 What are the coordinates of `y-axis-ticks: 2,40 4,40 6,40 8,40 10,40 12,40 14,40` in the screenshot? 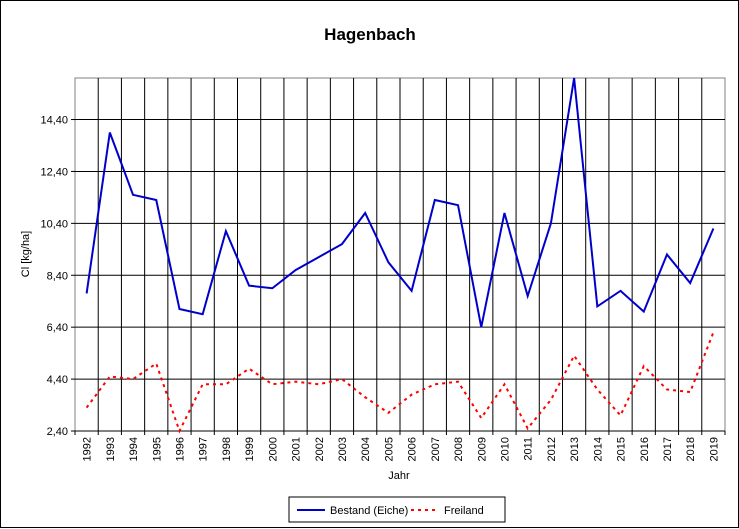 It's located at (57, 276).